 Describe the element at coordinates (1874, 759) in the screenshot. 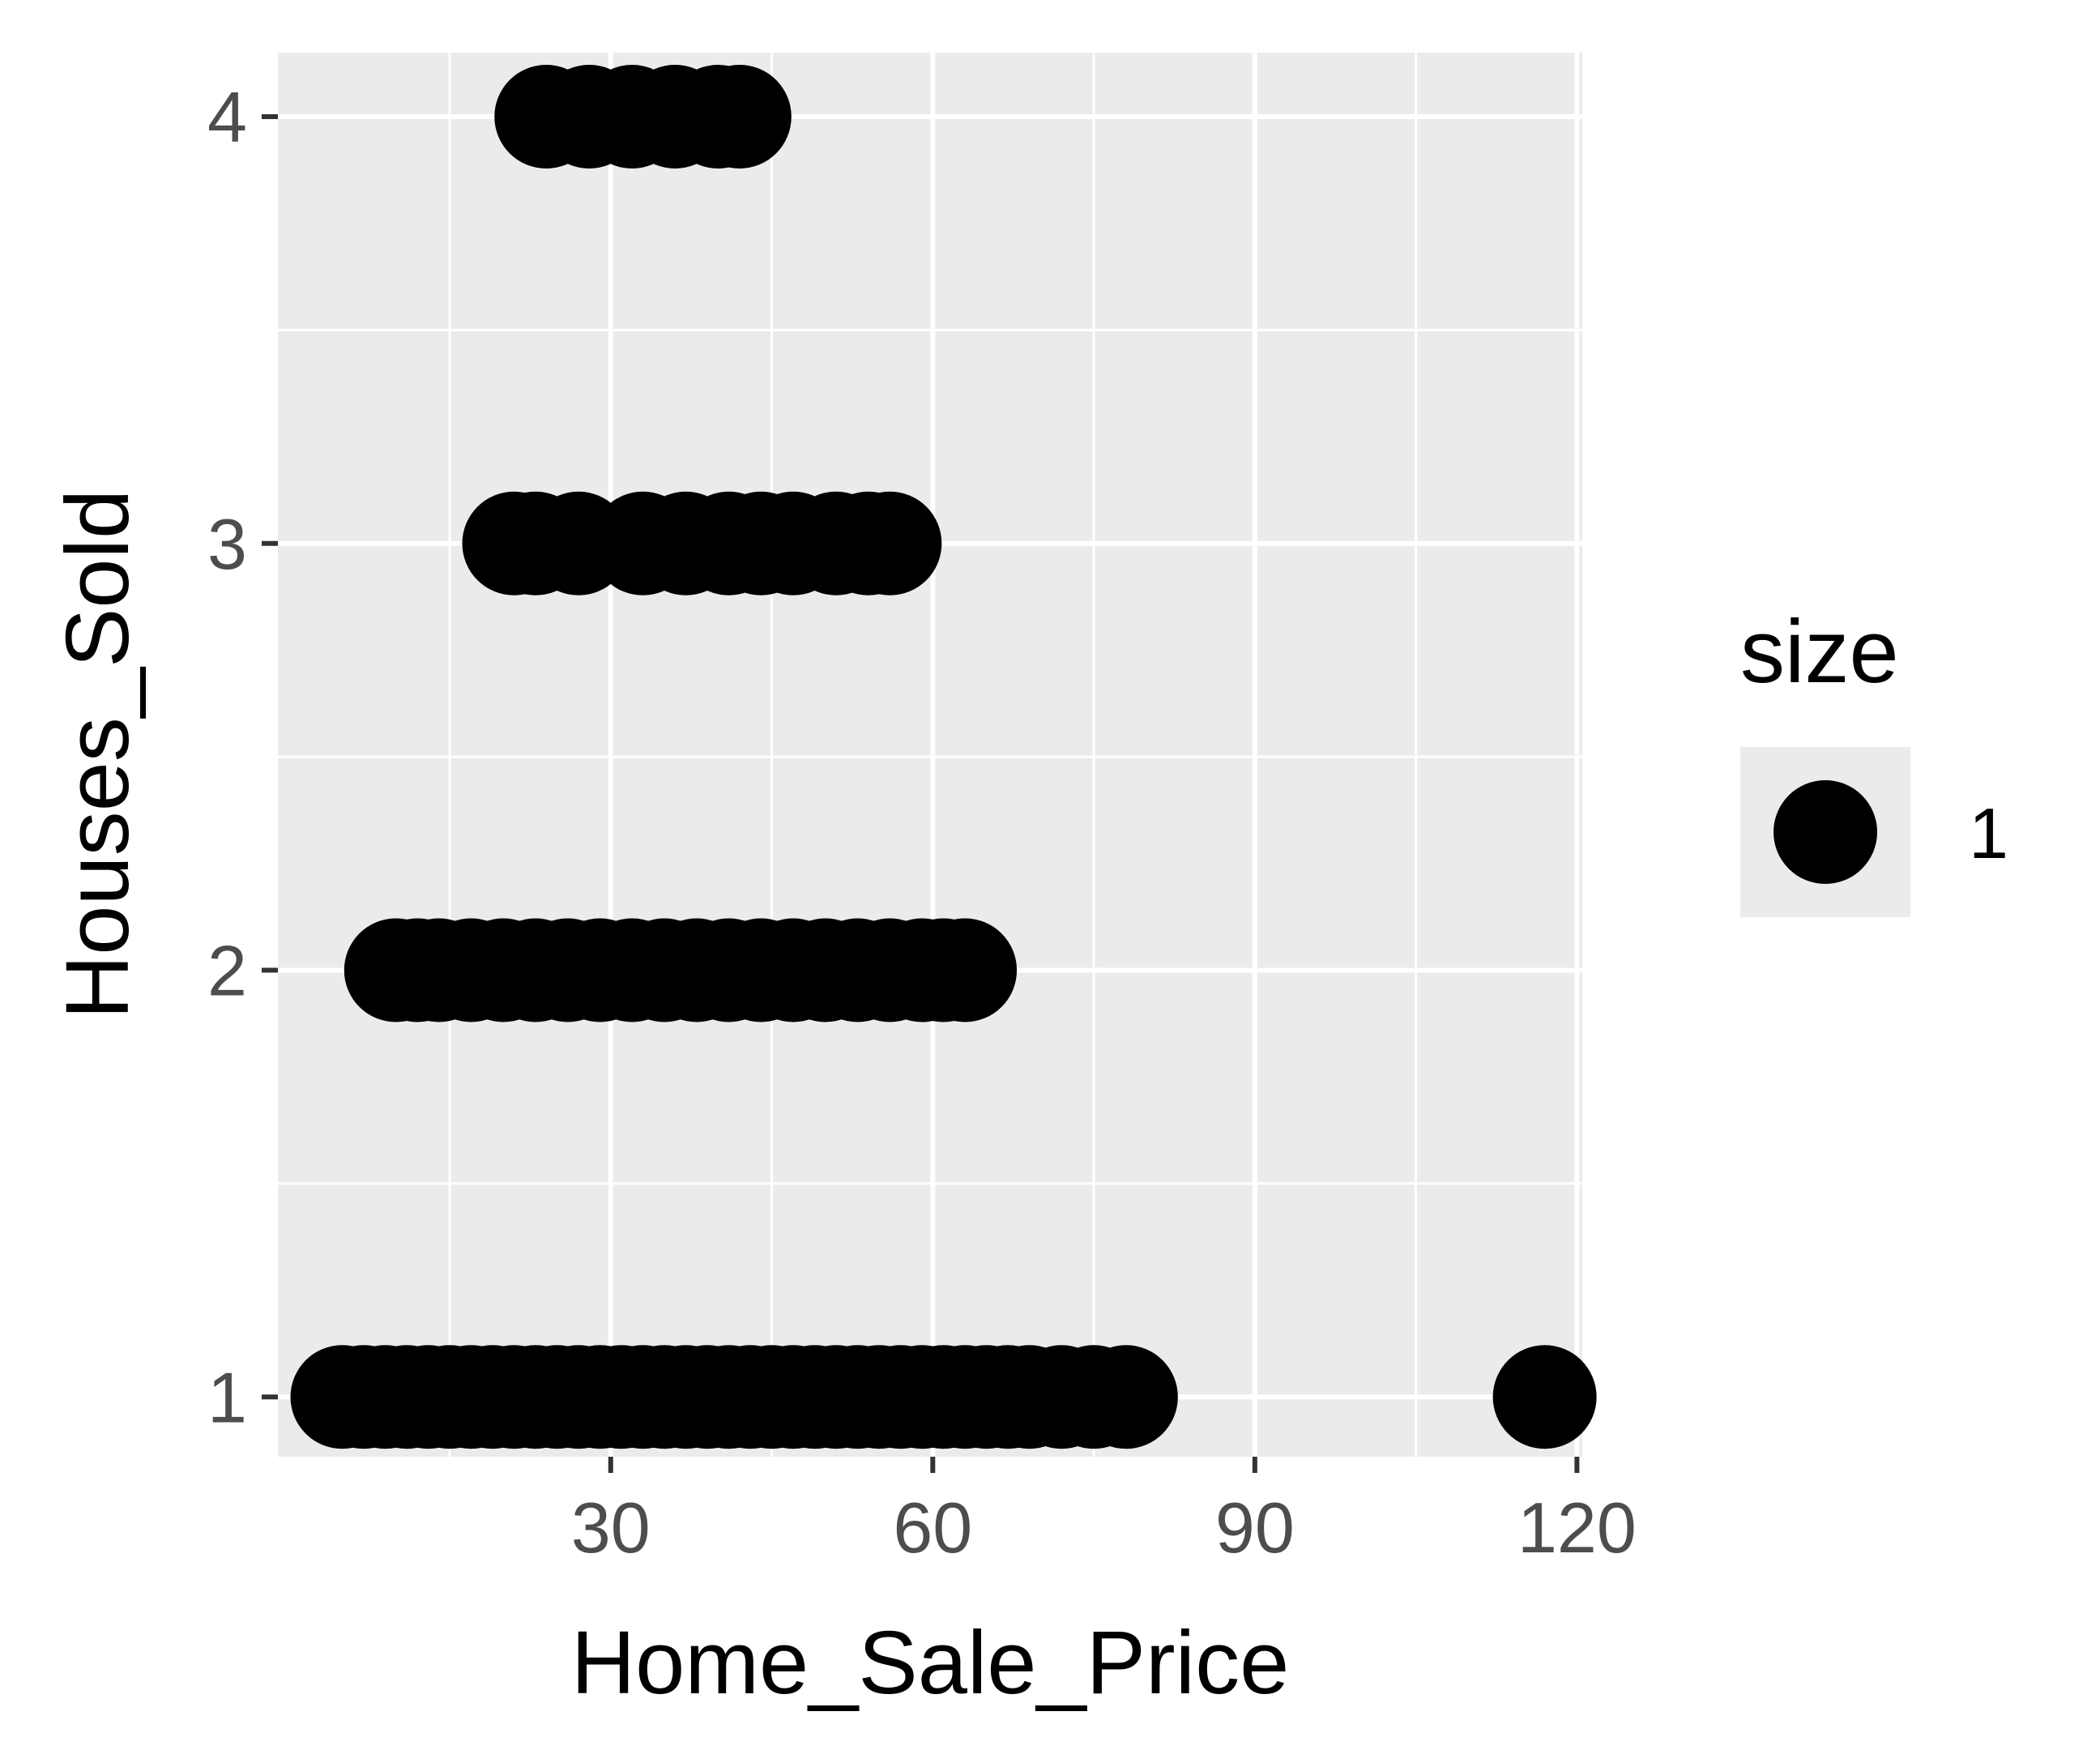

I see `legend: size 1` at that location.